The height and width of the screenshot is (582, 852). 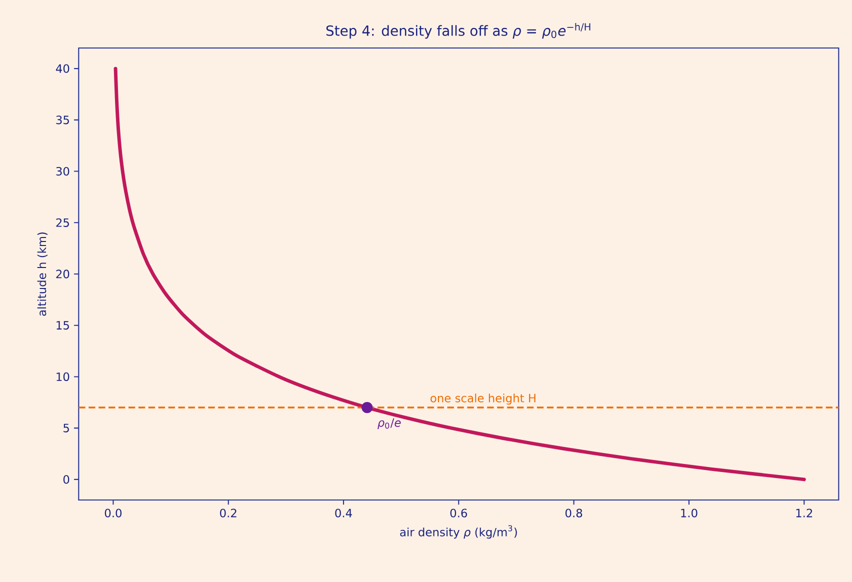 I want to click on y-axis-title: altitude h (km), so click(x=42, y=274).